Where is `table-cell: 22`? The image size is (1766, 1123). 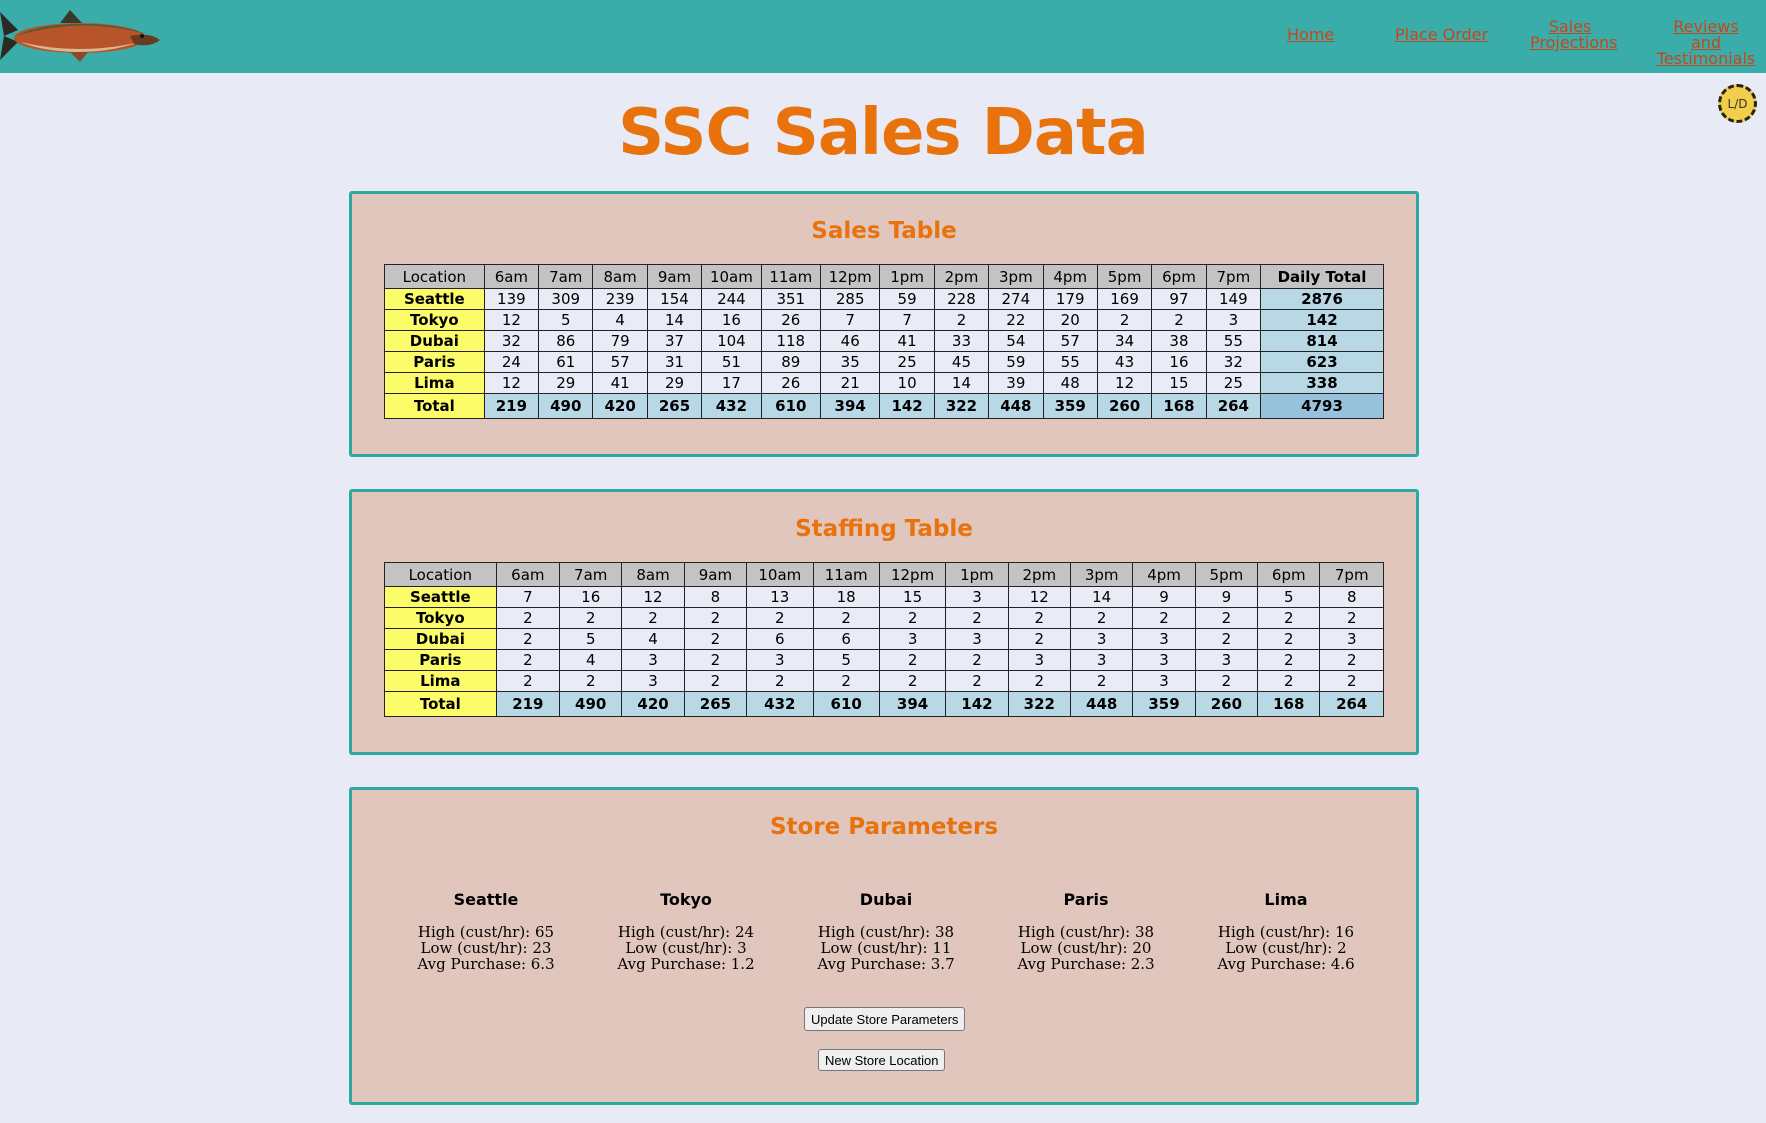
table-cell: 22 is located at coordinates (1016, 320).